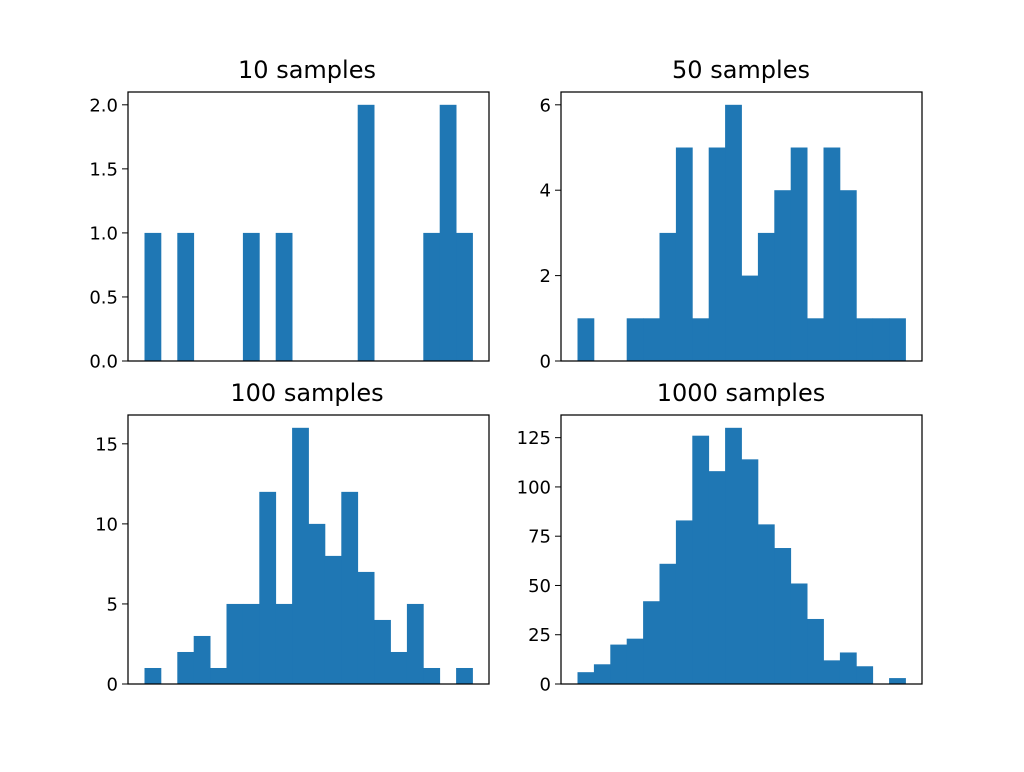  I want to click on y-axis-ticks: 0 5 10 15, so click(111, 565).